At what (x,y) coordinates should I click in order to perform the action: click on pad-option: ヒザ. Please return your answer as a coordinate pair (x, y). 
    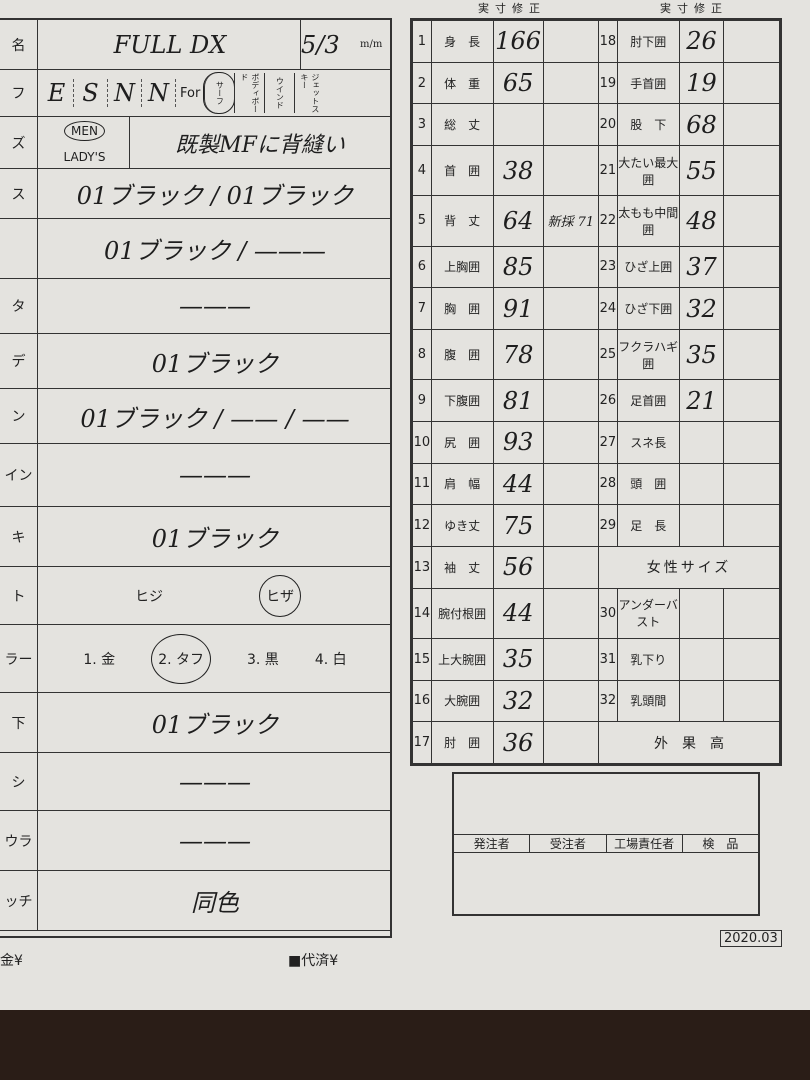
    Looking at the image, I should click on (280, 595).